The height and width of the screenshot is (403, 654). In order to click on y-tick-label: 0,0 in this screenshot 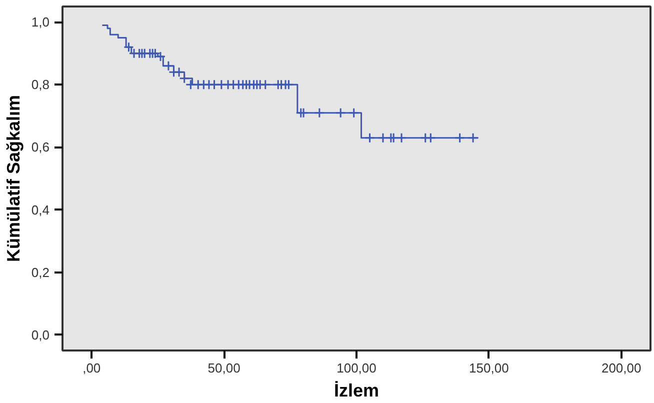, I will do `click(40, 334)`.